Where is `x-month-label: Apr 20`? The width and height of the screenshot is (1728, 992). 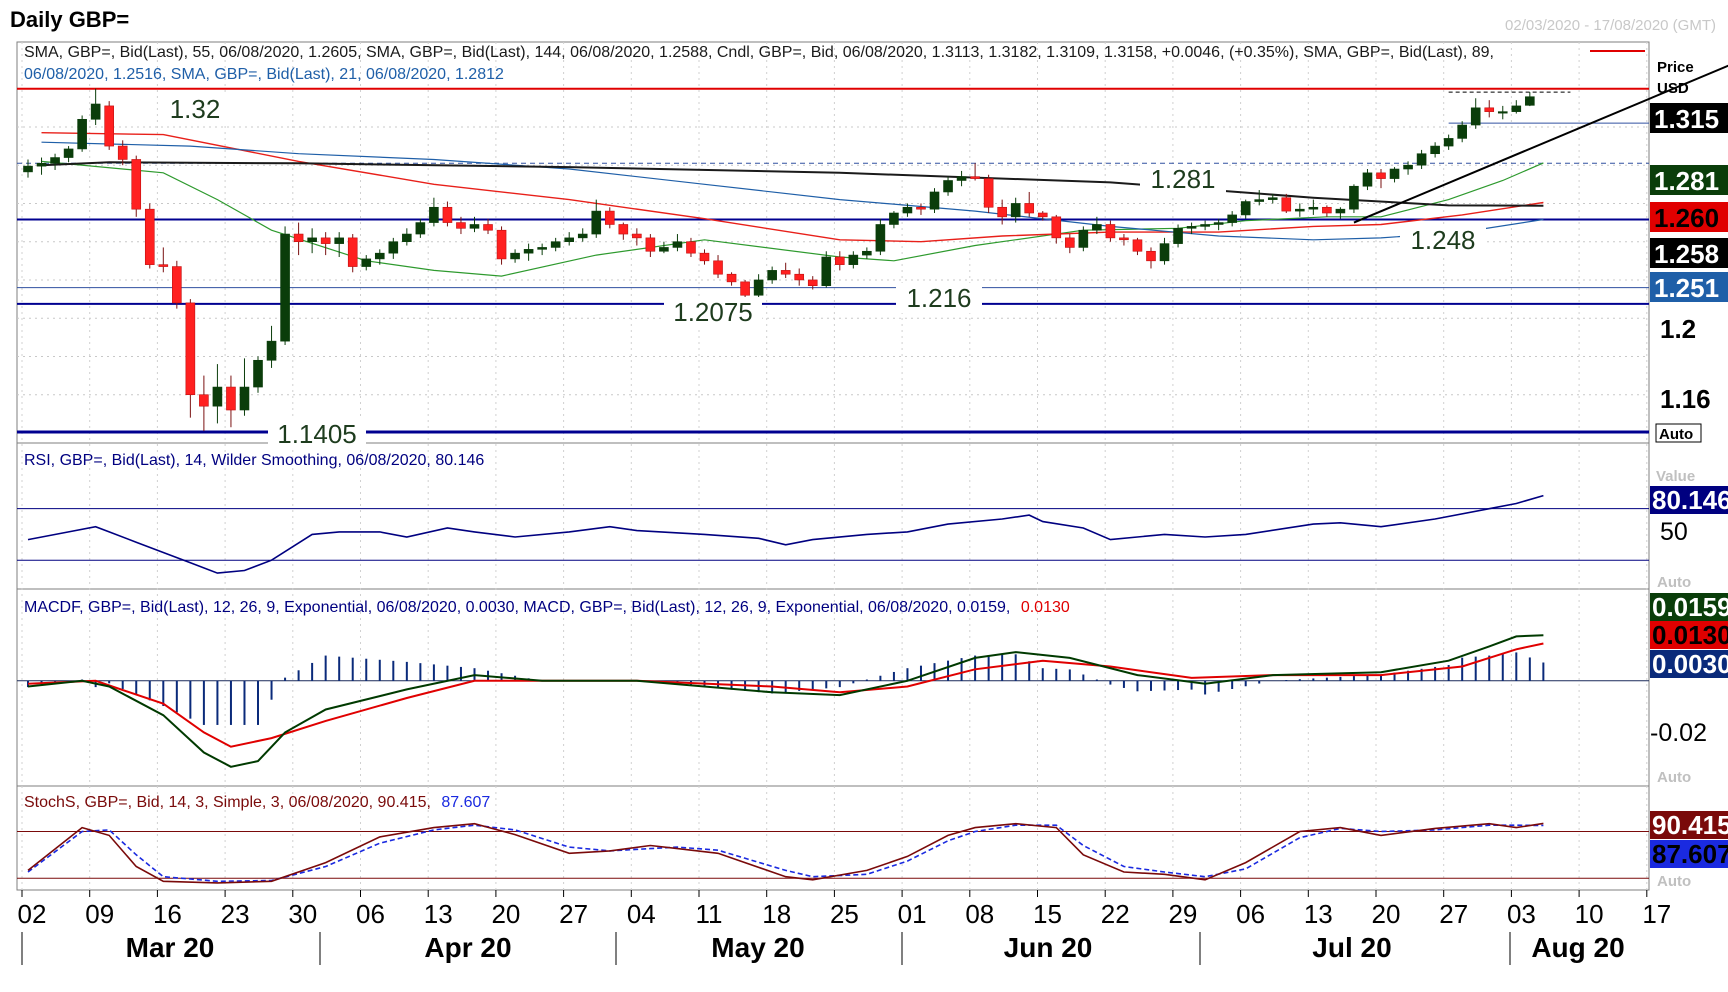 x-month-label: Apr 20 is located at coordinates (467, 947).